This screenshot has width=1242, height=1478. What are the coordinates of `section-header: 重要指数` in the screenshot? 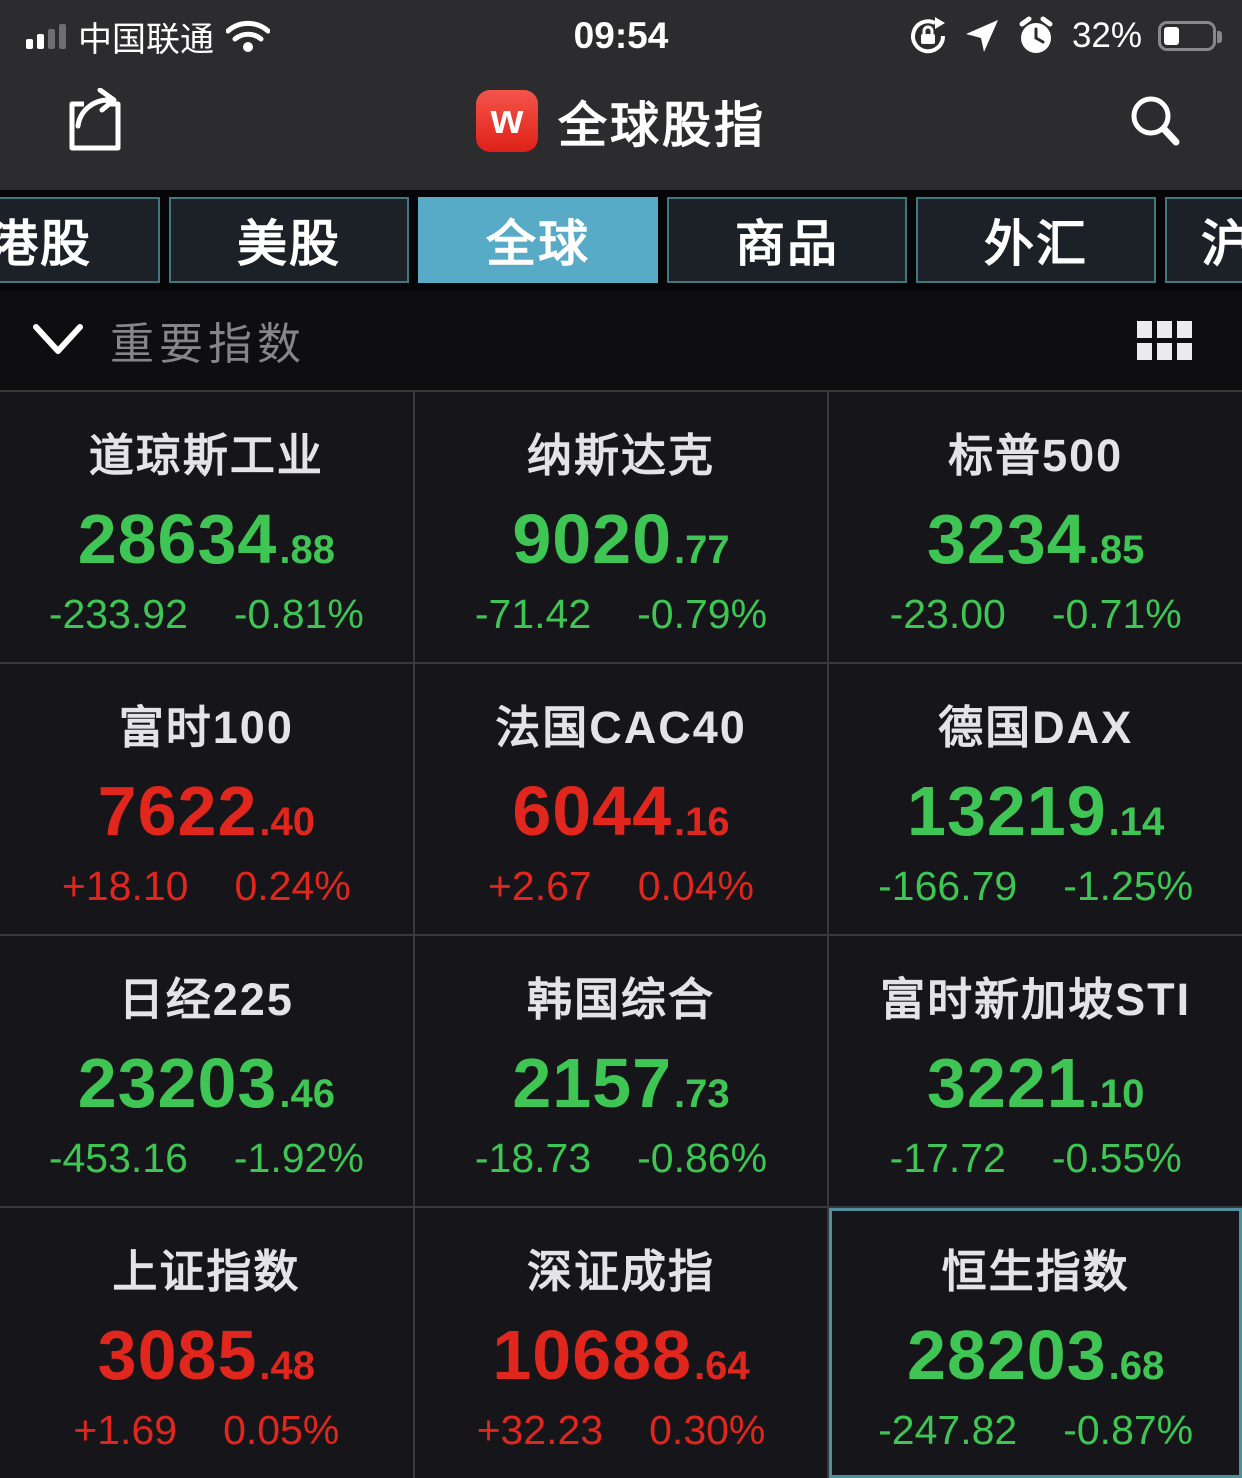 It's located at (621, 340).